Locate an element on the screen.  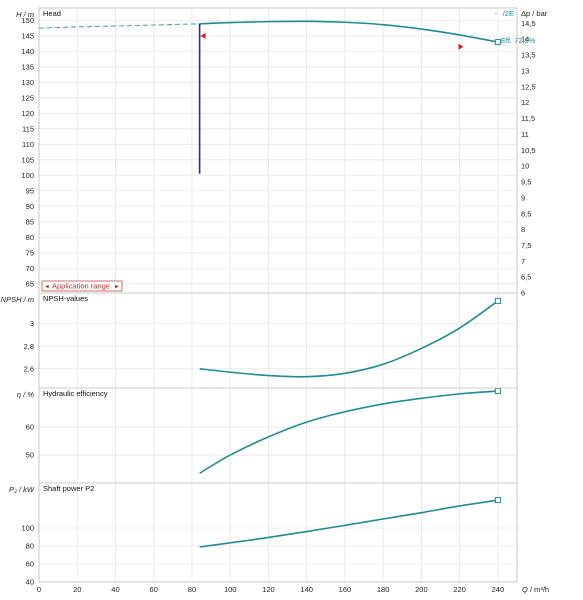
application-range-box is located at coordinates (82, 286).